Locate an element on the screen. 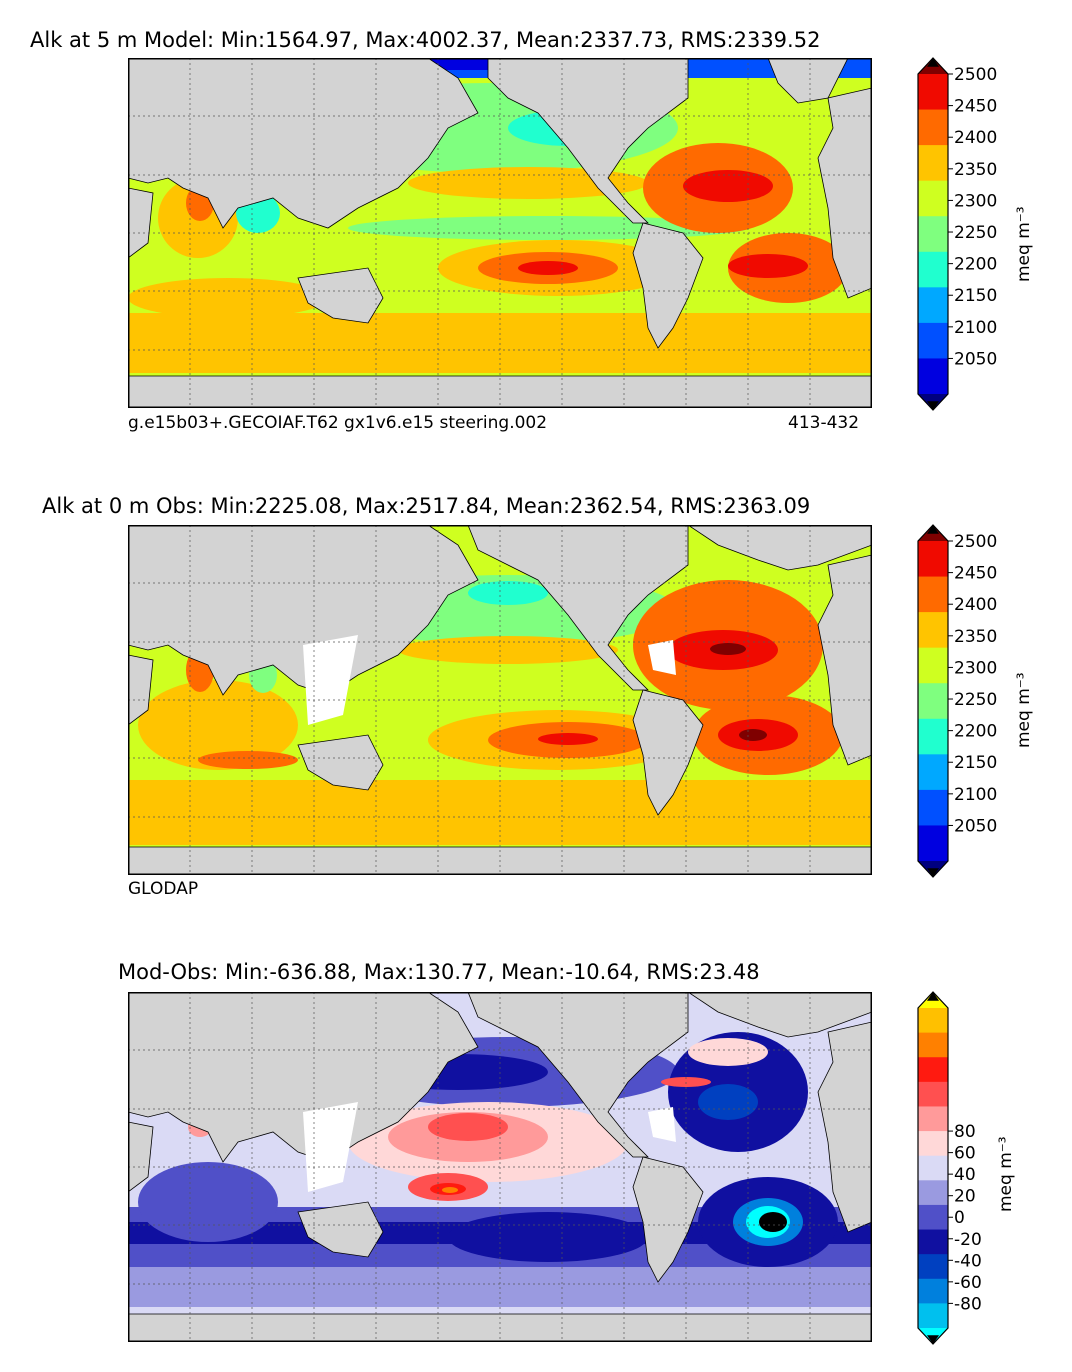 The width and height of the screenshot is (1072, 1372). indian-ocean-orange is located at coordinates (218, 725).